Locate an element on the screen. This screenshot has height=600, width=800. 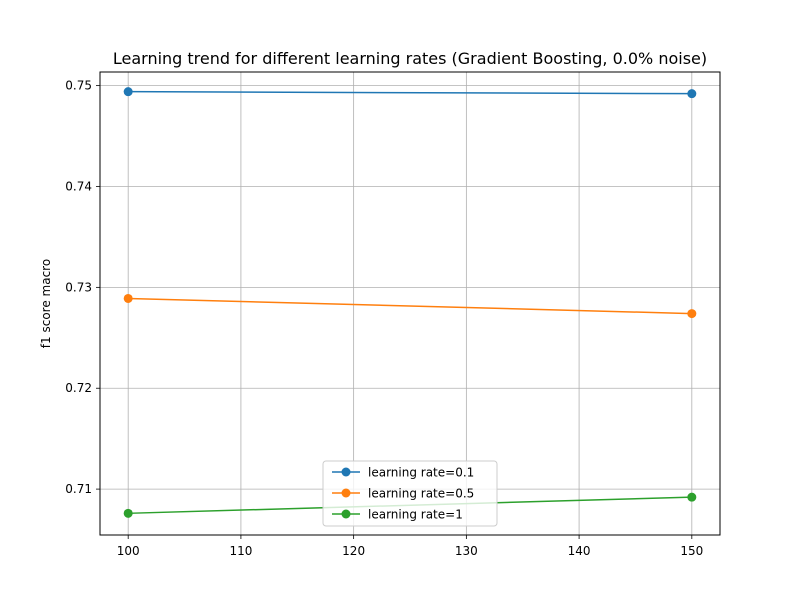
x-tick-label: 130 is located at coordinates (466, 551).